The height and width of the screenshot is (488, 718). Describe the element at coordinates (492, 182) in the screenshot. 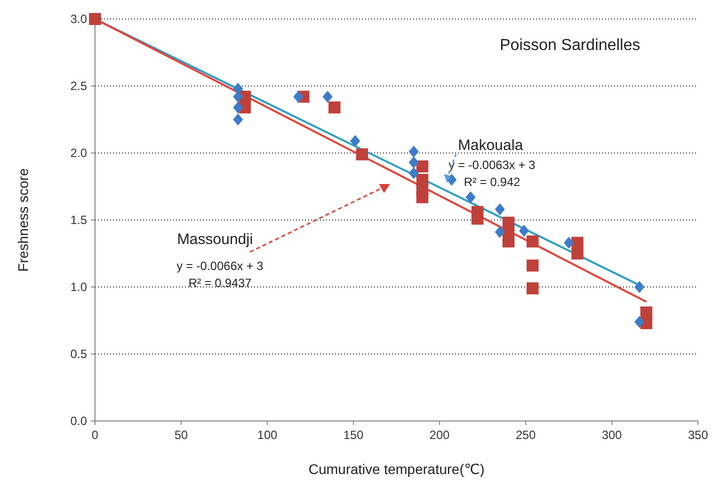

I see `annotation: R² = 0.942` at that location.